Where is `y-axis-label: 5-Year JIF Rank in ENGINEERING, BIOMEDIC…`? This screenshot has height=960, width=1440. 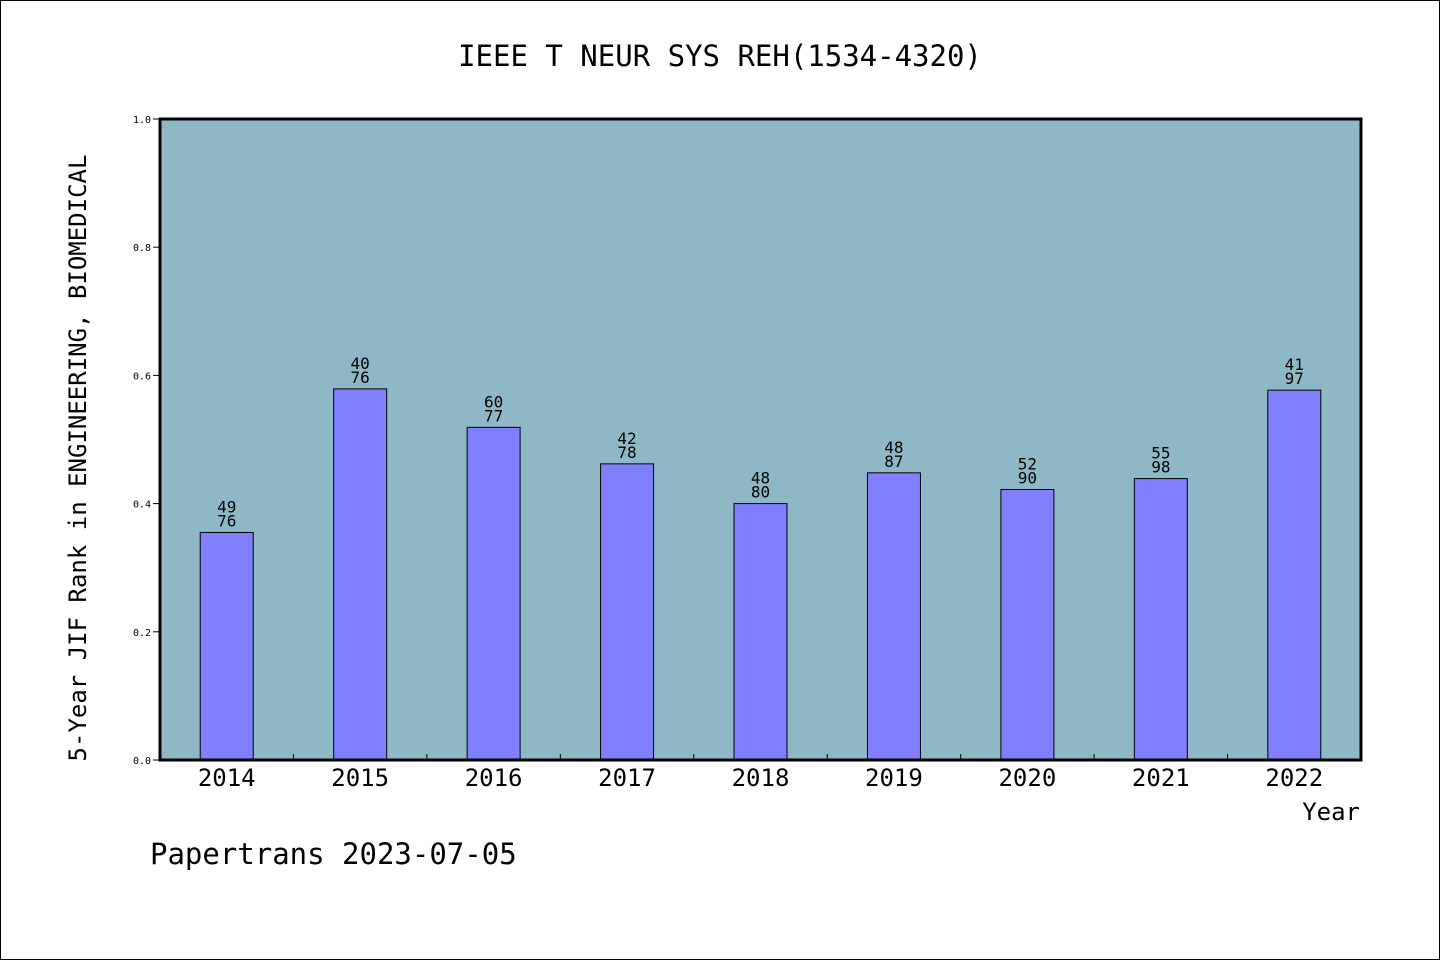
y-axis-label: 5-Year JIF Rank in ENGINEERING, BIOMEDIC… is located at coordinates (78, 458).